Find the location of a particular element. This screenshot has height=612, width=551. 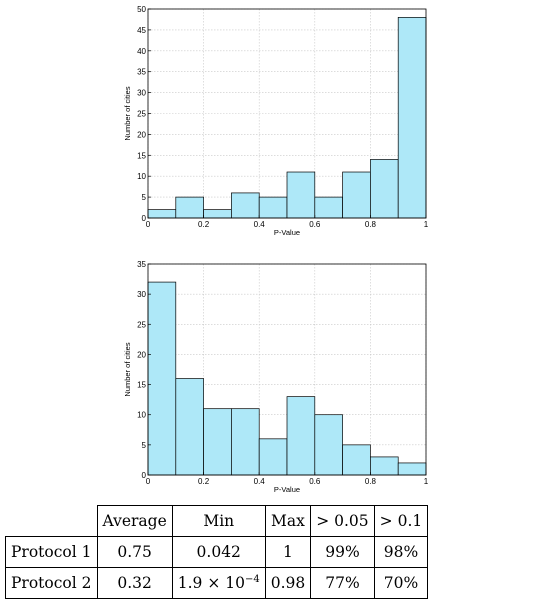

table-row: Protocol 2 0.32 1.9 × 10−4 0.98 77% 70% is located at coordinates (217, 583).